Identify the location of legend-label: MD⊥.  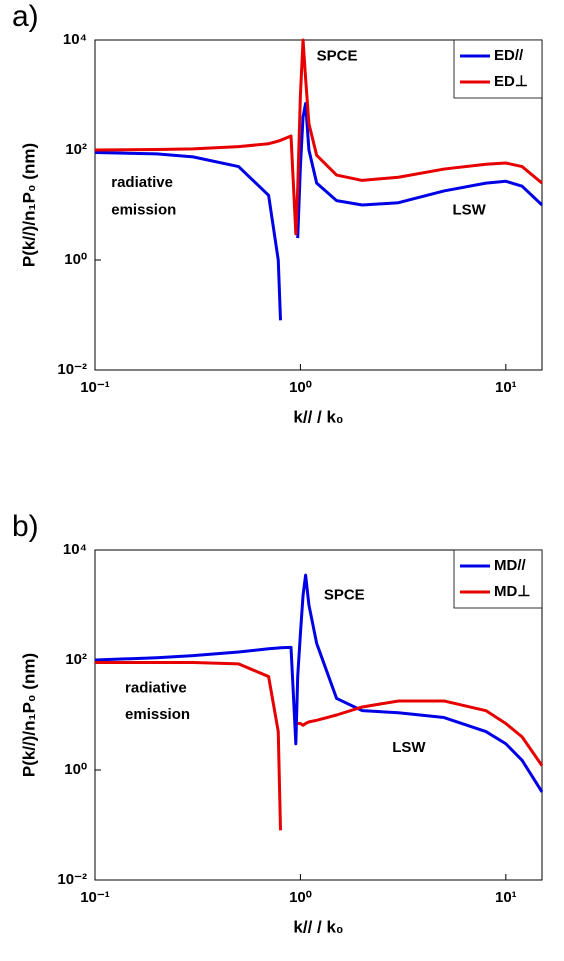
(512, 591).